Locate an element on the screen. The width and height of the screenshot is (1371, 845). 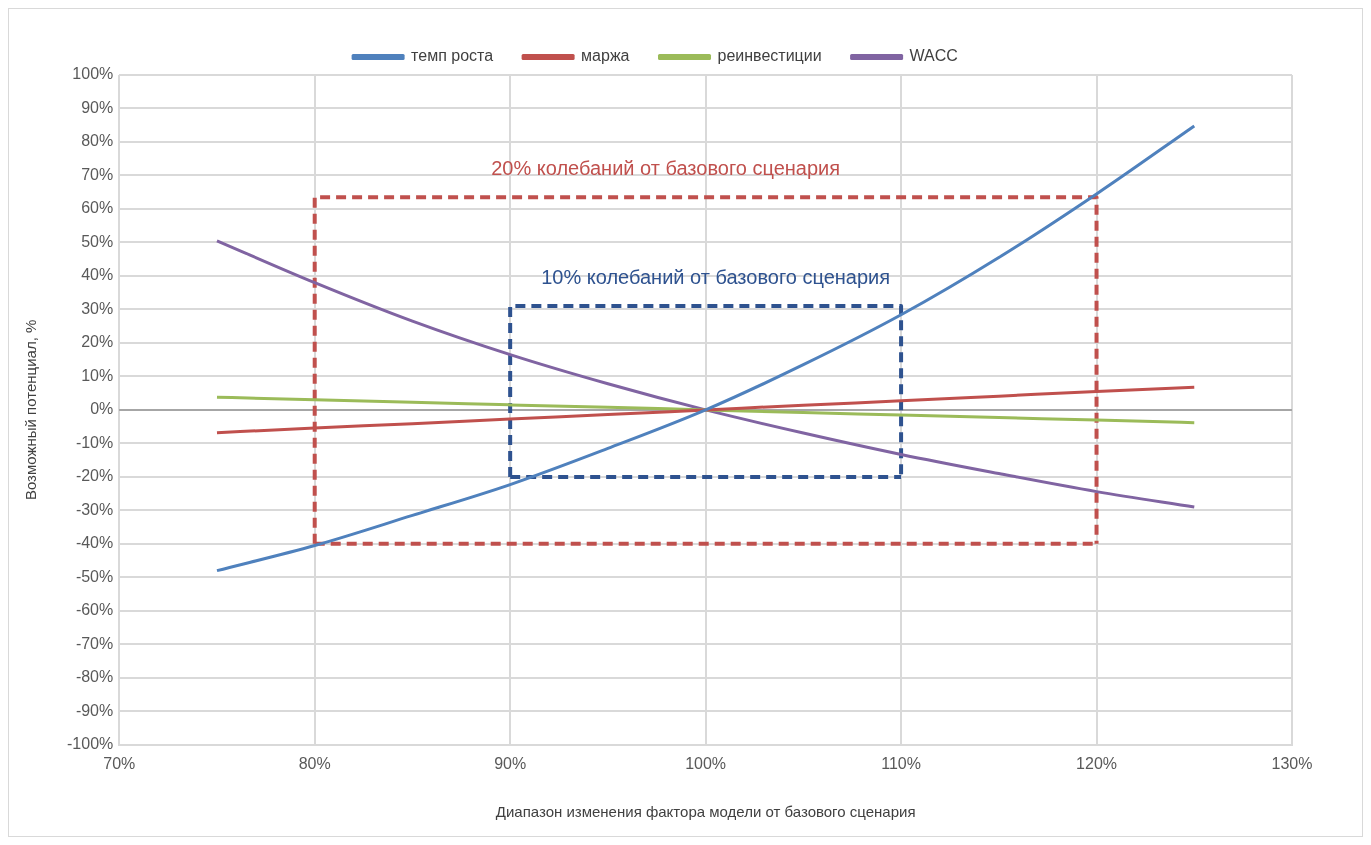
y-tick-label: -90% is located at coordinates (94, 710).